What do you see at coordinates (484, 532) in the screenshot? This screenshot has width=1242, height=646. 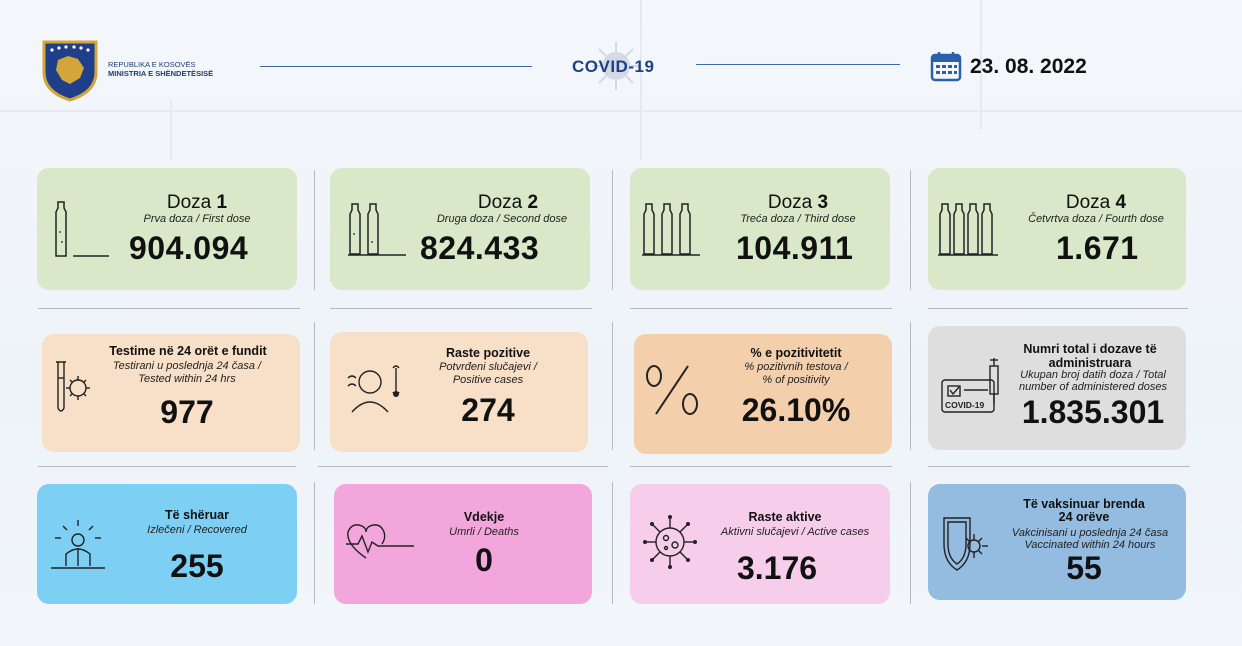 I see `deaths-subtitle: Umrli / Deaths` at bounding box center [484, 532].